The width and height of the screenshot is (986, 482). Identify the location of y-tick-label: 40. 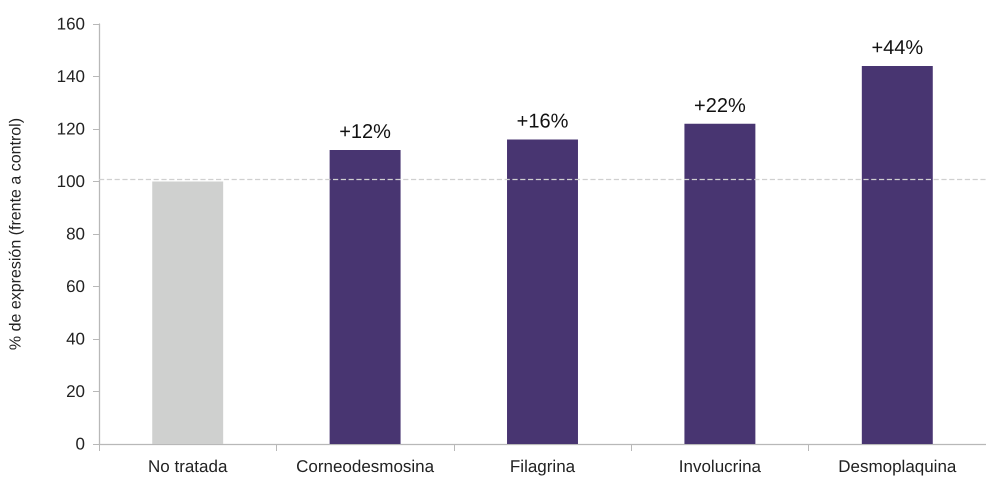
(75, 339).